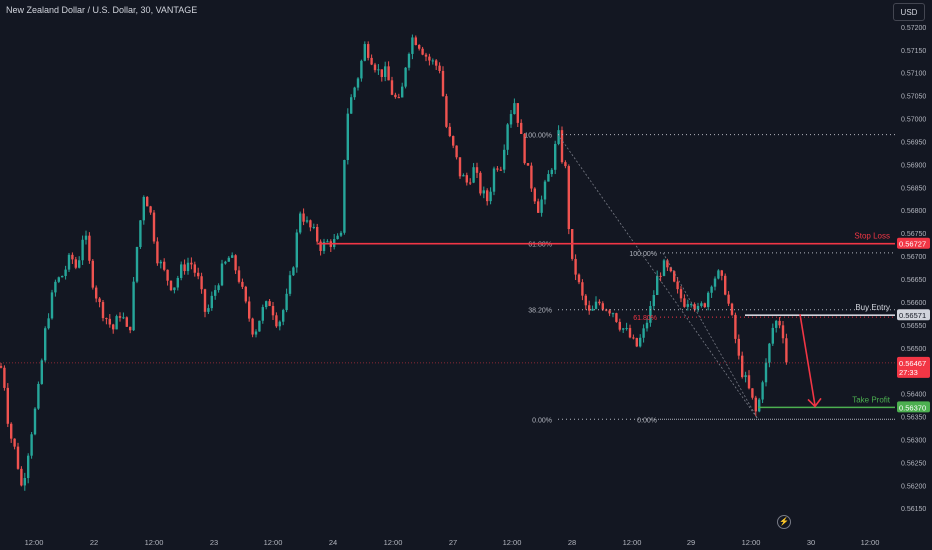 Image resolution: width=932 pixels, height=550 pixels. What do you see at coordinates (784, 522) in the screenshot?
I see `lightning-icon: ⚡` at bounding box center [784, 522].